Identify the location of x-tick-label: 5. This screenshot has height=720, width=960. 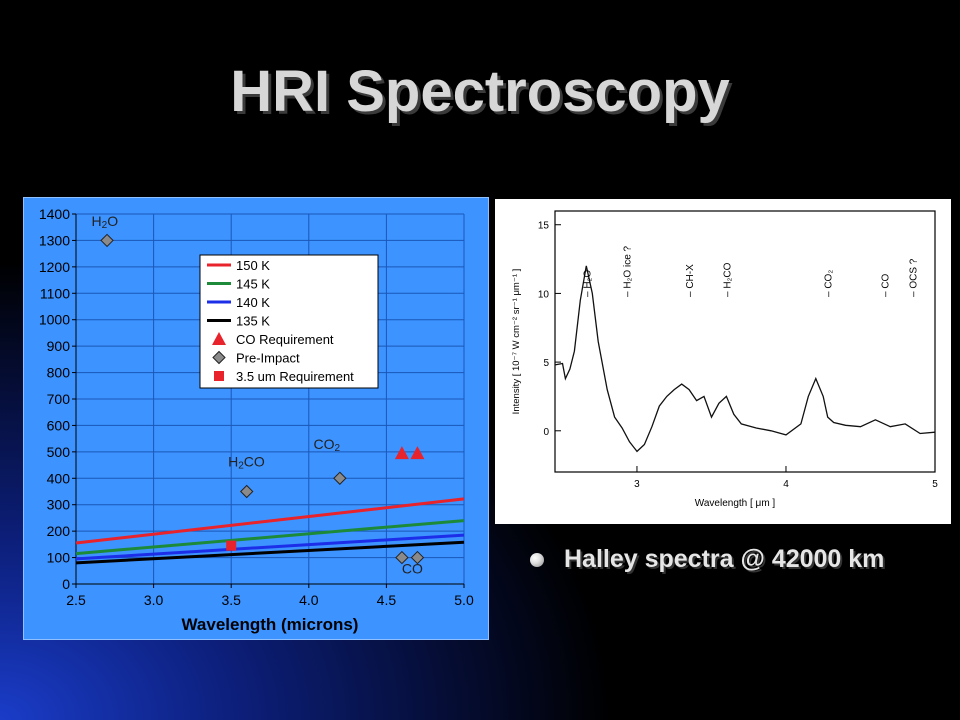
(935, 484).